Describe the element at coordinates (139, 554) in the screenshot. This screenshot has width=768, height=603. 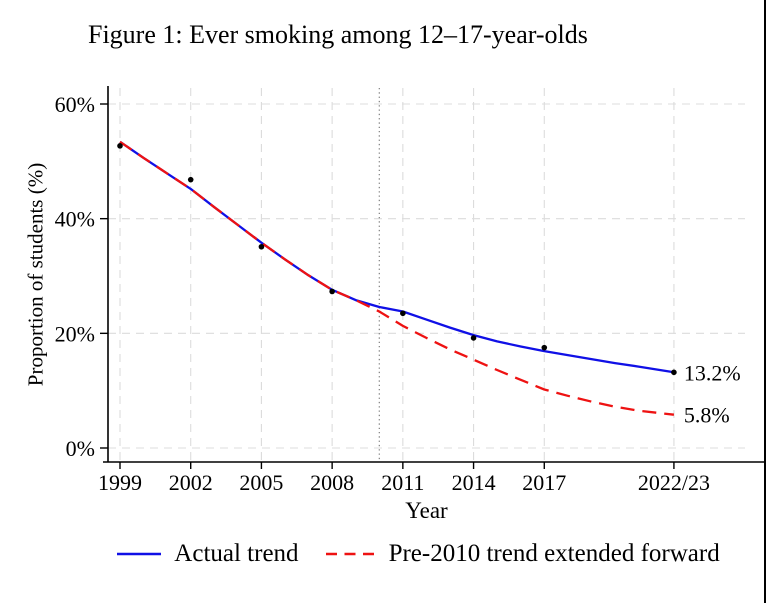
I see `solid-line-swatch-icon` at that location.